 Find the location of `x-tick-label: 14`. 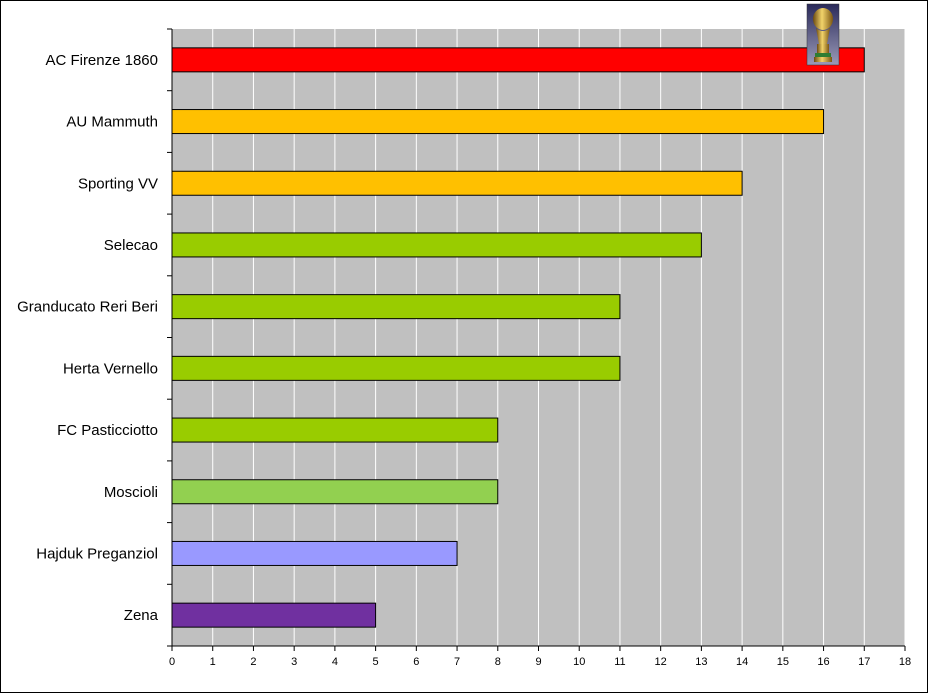

x-tick-label: 14 is located at coordinates (742, 662).